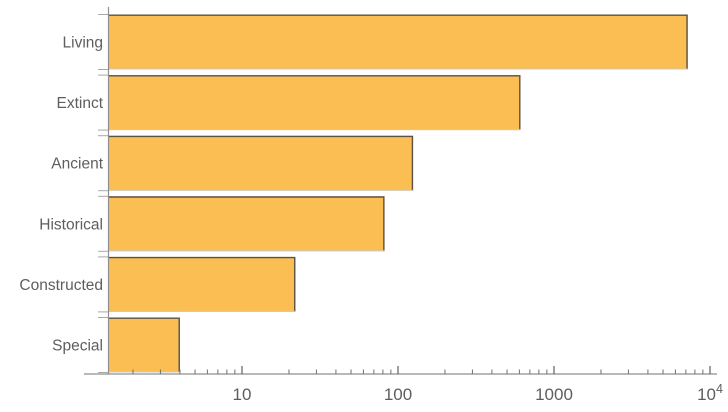 This screenshot has width=728, height=412. I want to click on bar-living, so click(398, 42).